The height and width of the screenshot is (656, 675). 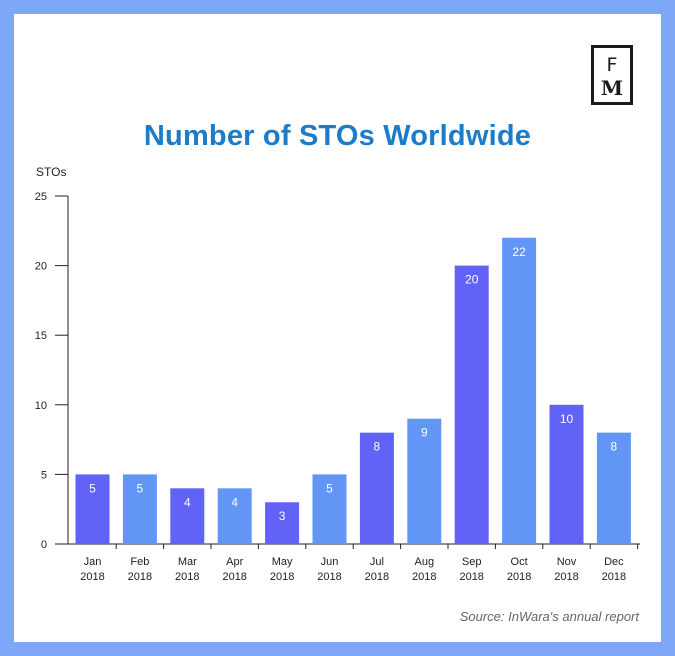 I want to click on bar-value-label: 10, so click(x=567, y=419).